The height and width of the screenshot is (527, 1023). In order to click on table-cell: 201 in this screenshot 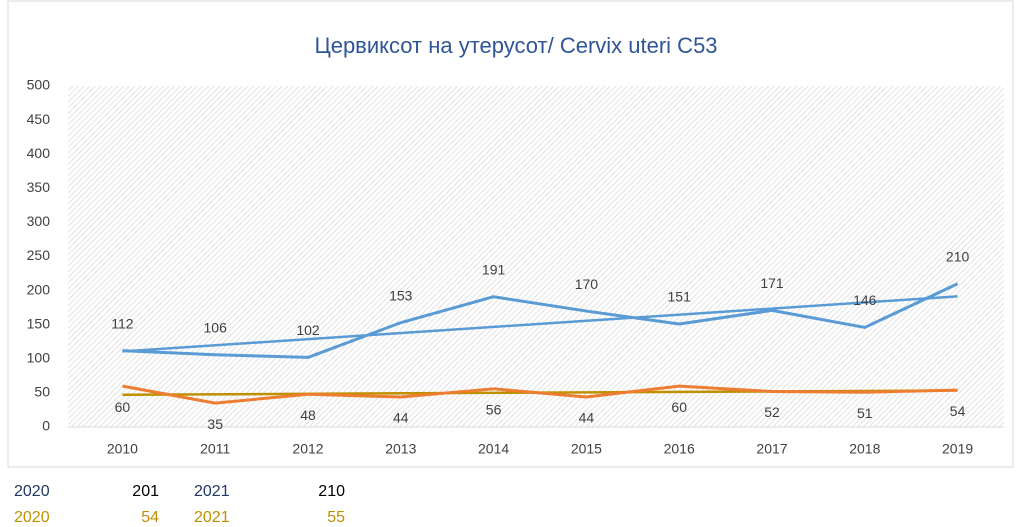, I will do `click(145, 491)`.